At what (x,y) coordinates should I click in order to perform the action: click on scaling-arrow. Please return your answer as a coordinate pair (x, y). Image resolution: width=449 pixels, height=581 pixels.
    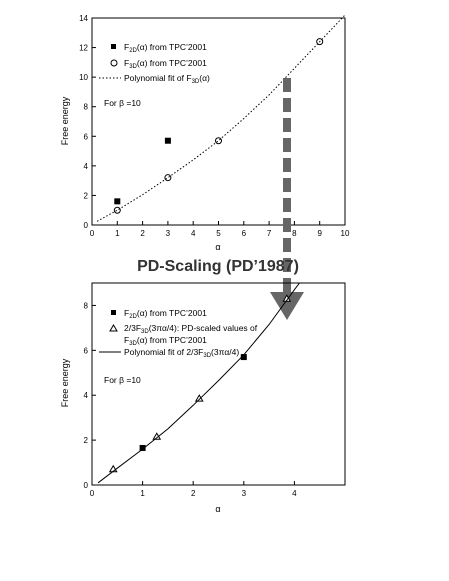
    Looking at the image, I should click on (287, 199).